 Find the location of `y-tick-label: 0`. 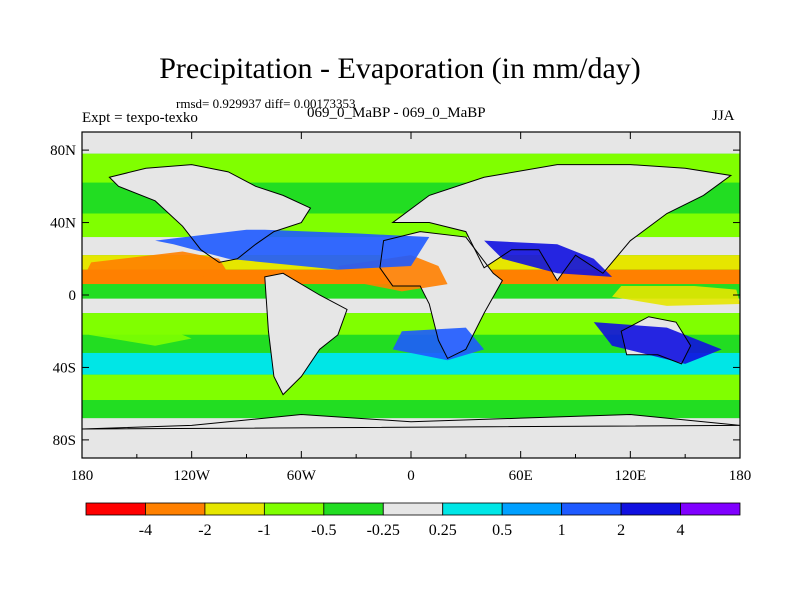

y-tick-label: 0 is located at coordinates (73, 296).